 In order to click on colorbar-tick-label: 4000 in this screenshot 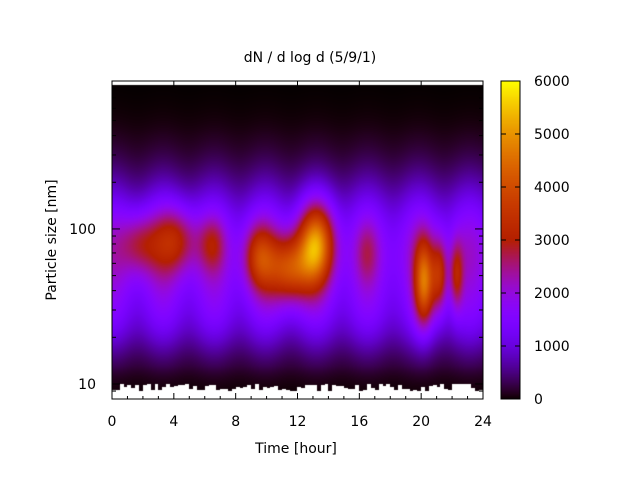, I will do `click(552, 188)`.